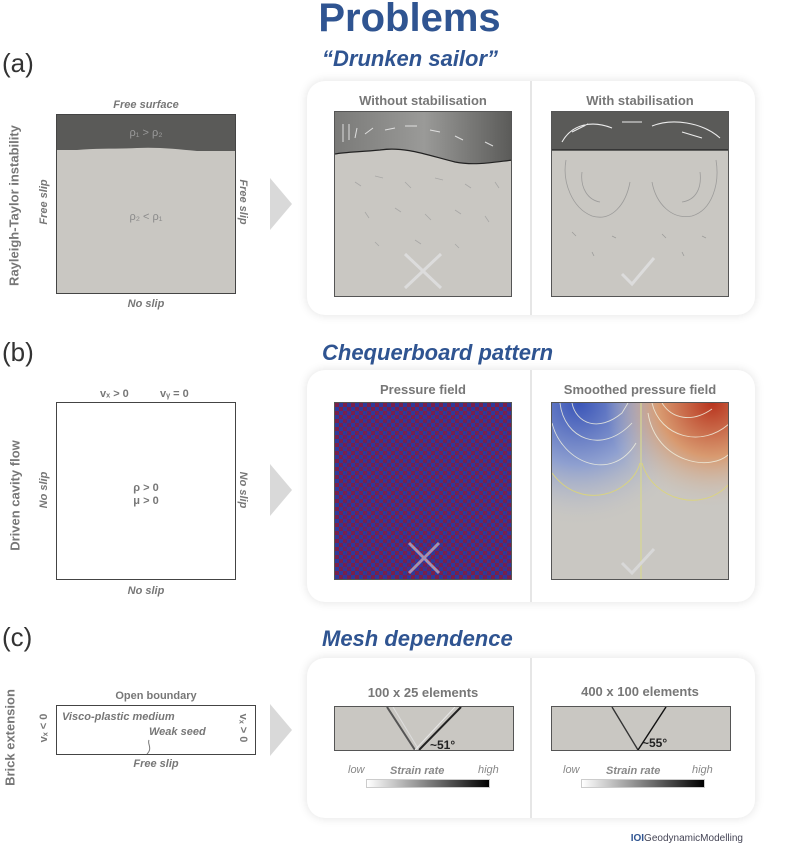 The image size is (789, 850). Describe the element at coordinates (423, 100) in the screenshot. I see `card-a-left-title: Without stabilisation` at that location.